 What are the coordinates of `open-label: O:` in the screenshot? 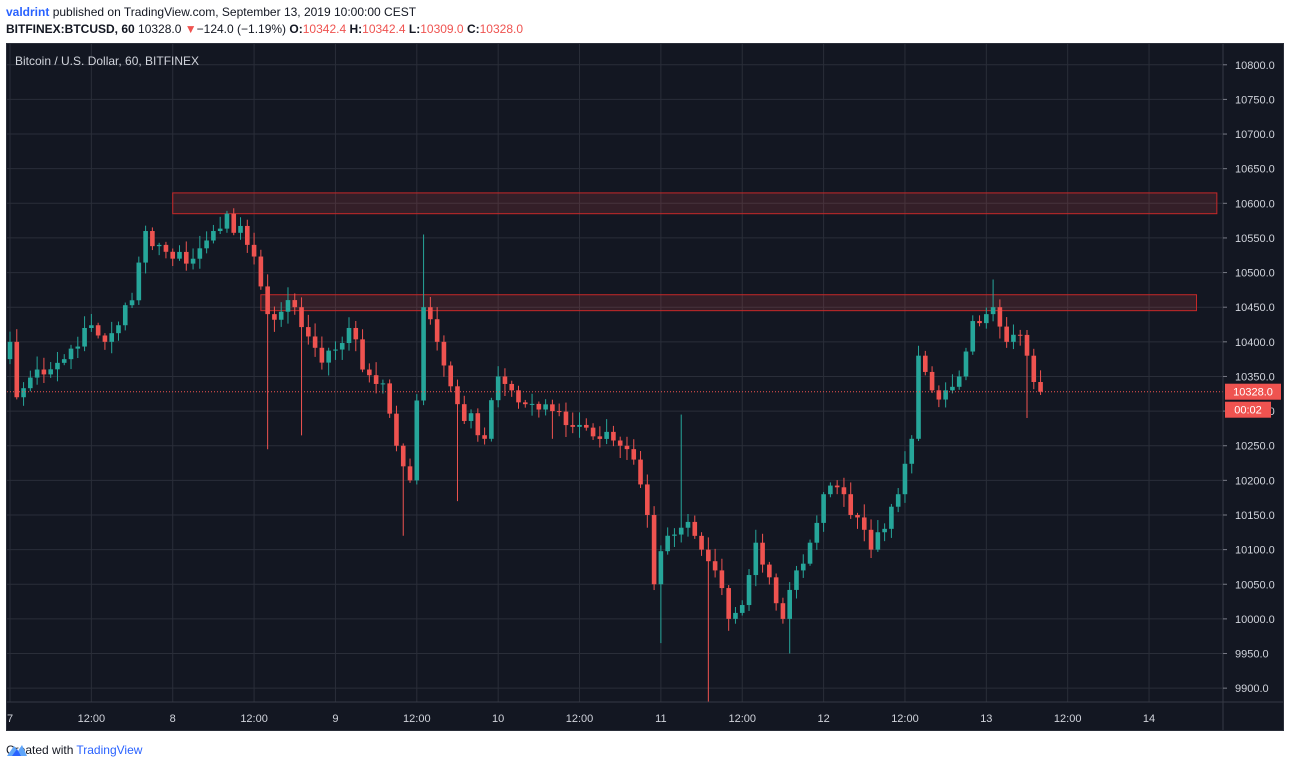 It's located at (296, 29).